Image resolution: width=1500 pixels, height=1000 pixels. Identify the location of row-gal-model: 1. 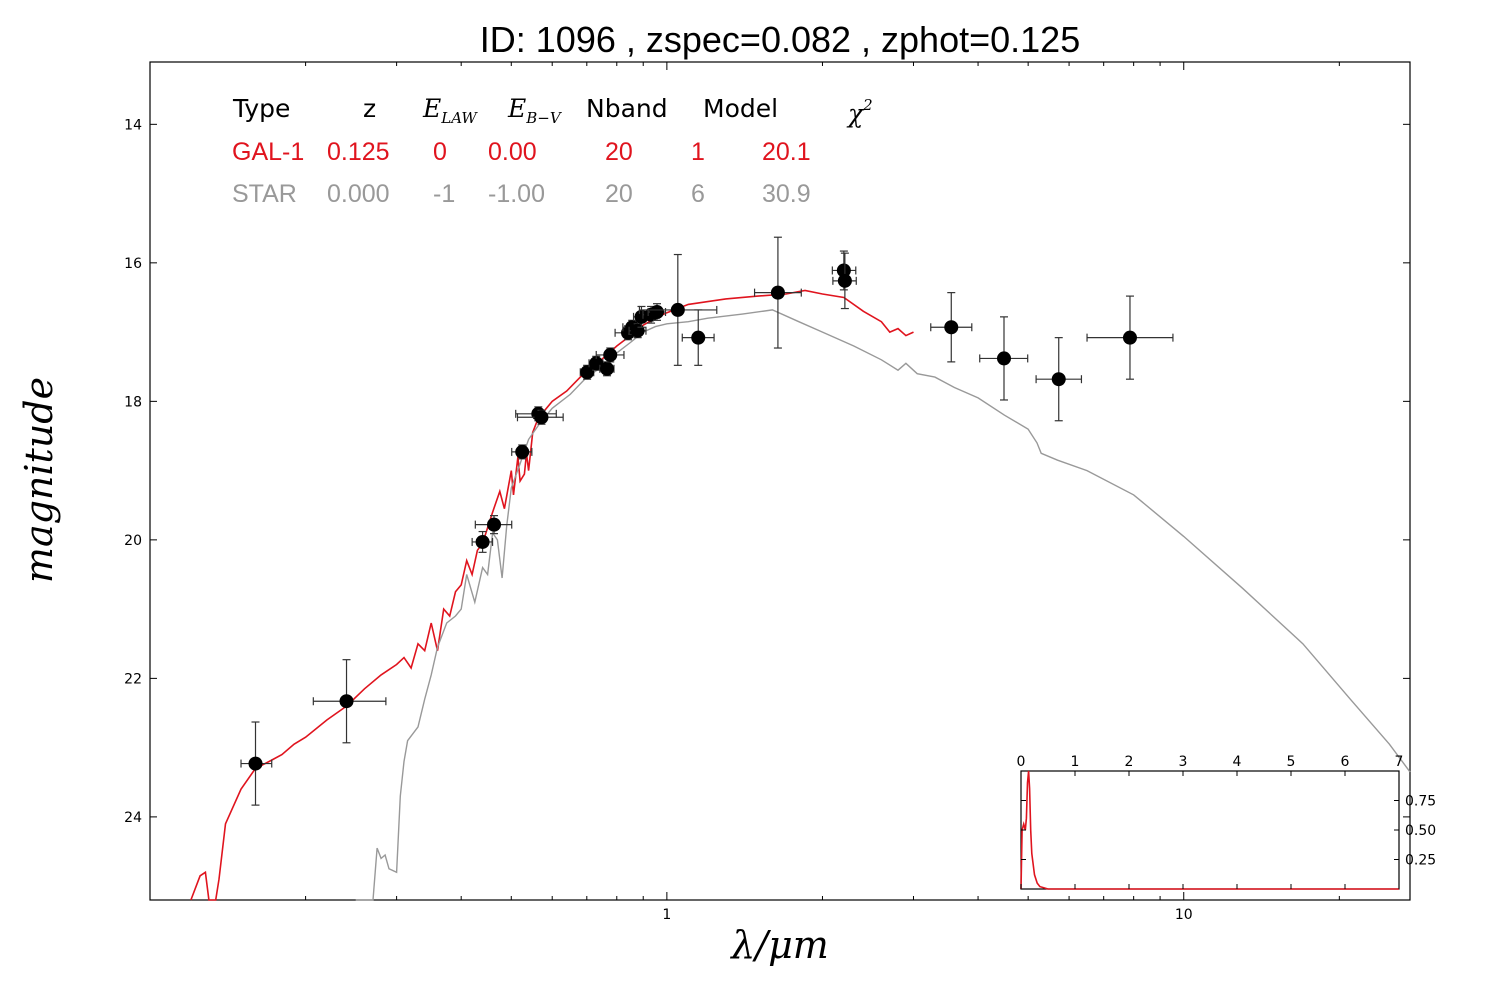
(698, 152).